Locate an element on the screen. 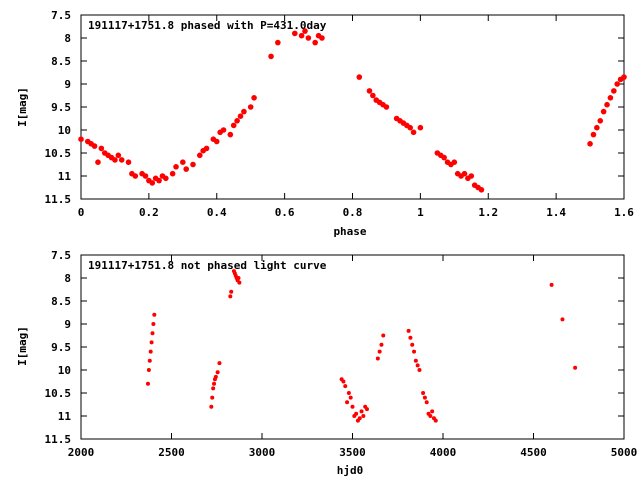 The image size is (640, 480). y-tick-label: 8.5 is located at coordinates (61, 61).